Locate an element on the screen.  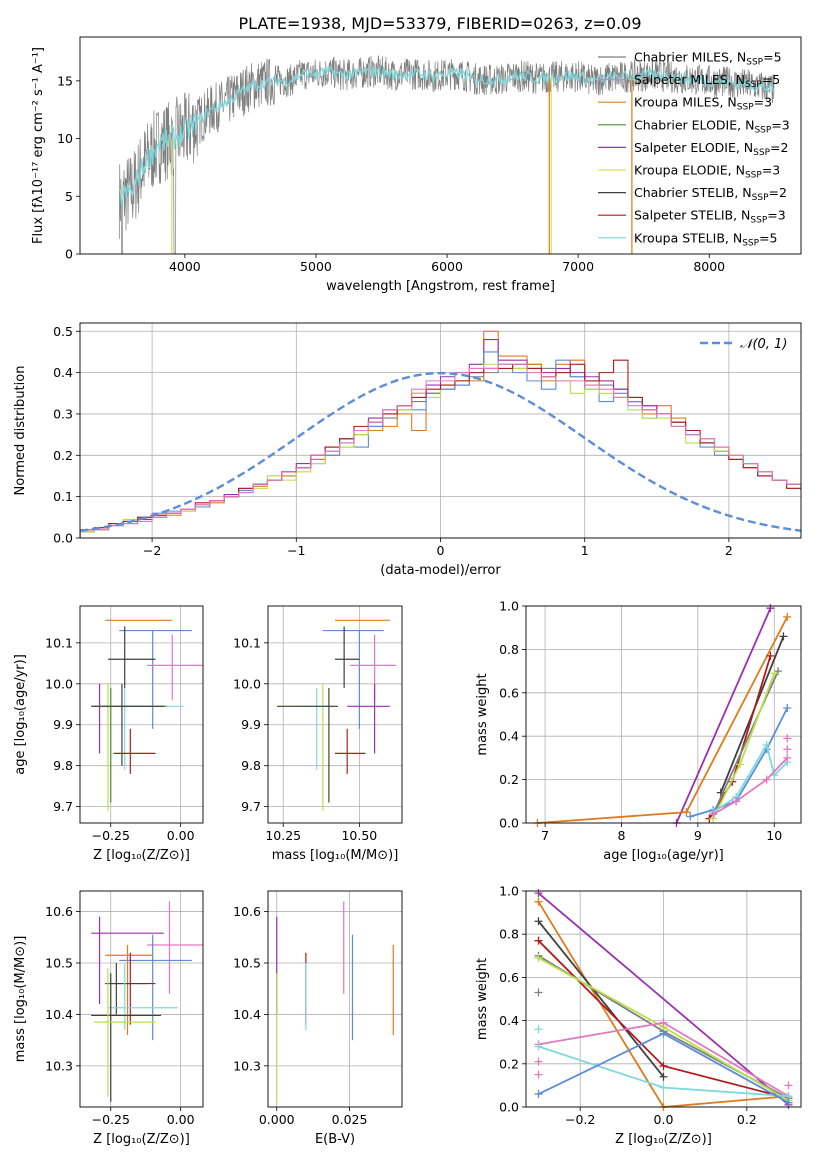
y-tick-label: 0.3 is located at coordinates (63, 413).